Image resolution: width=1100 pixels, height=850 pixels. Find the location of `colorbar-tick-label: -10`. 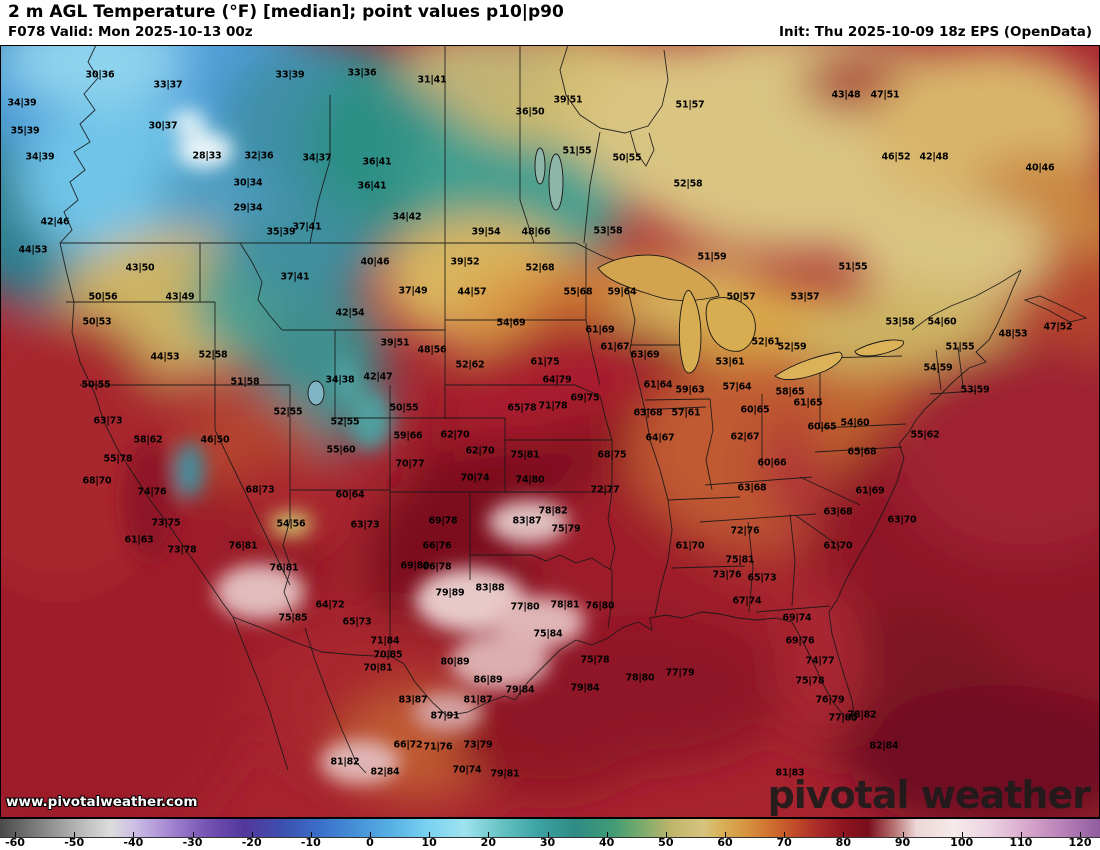

colorbar-tick-label: -10 is located at coordinates (310, 842).